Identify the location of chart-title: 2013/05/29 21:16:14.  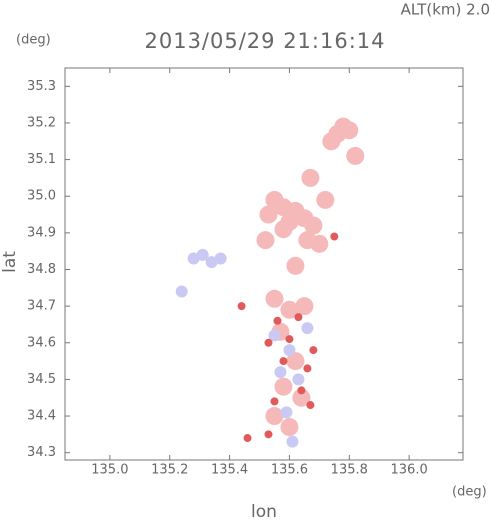
(264, 41).